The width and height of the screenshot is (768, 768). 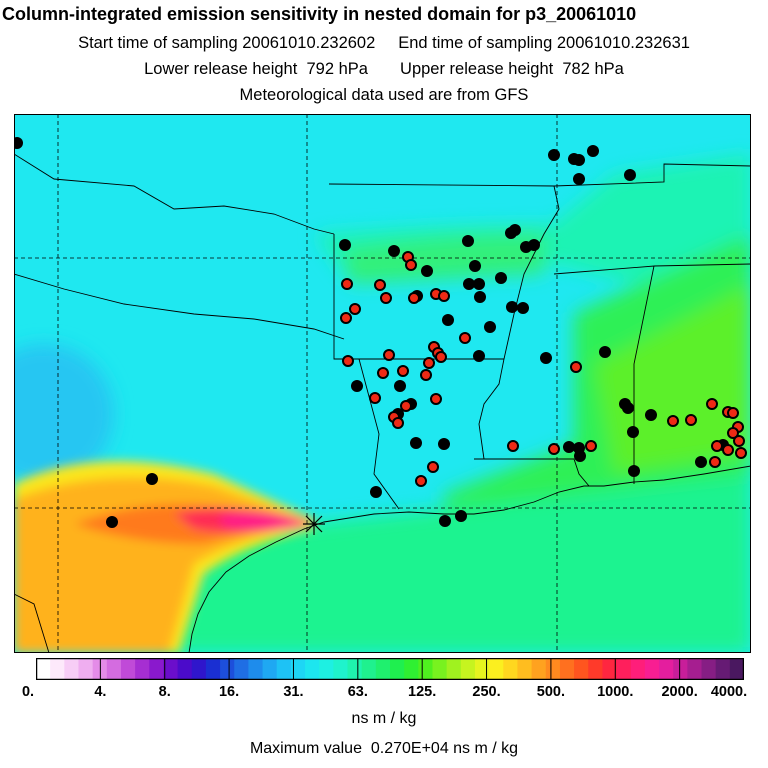 I want to click on colorbar-tick-label: 8., so click(x=164, y=692).